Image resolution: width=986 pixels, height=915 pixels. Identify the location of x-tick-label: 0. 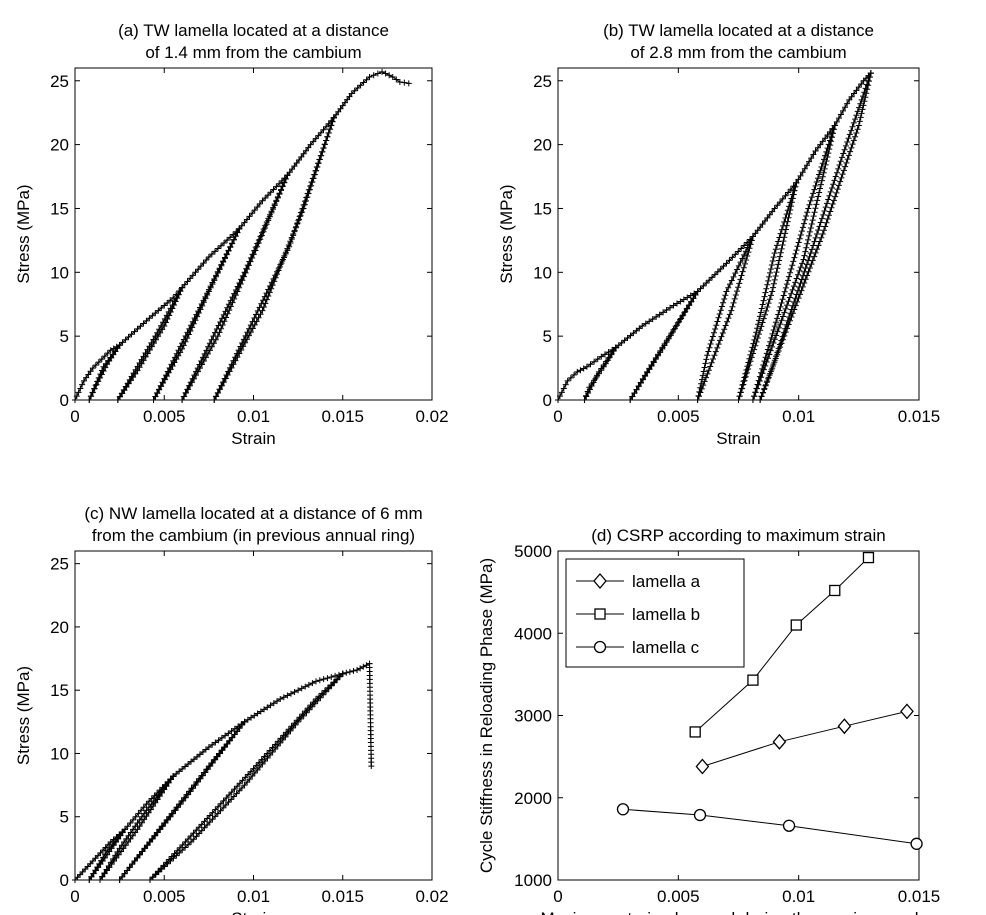
(557, 416).